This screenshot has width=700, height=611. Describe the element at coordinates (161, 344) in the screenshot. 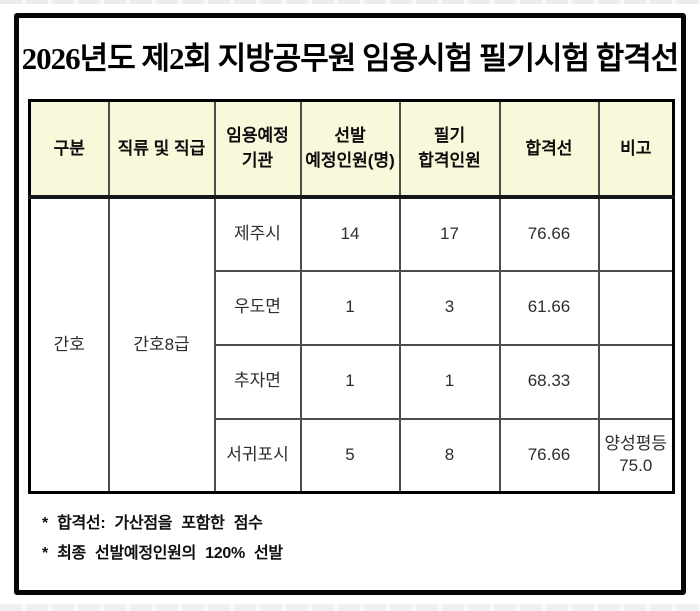

I see `cell-series-grade: 간호8급` at that location.